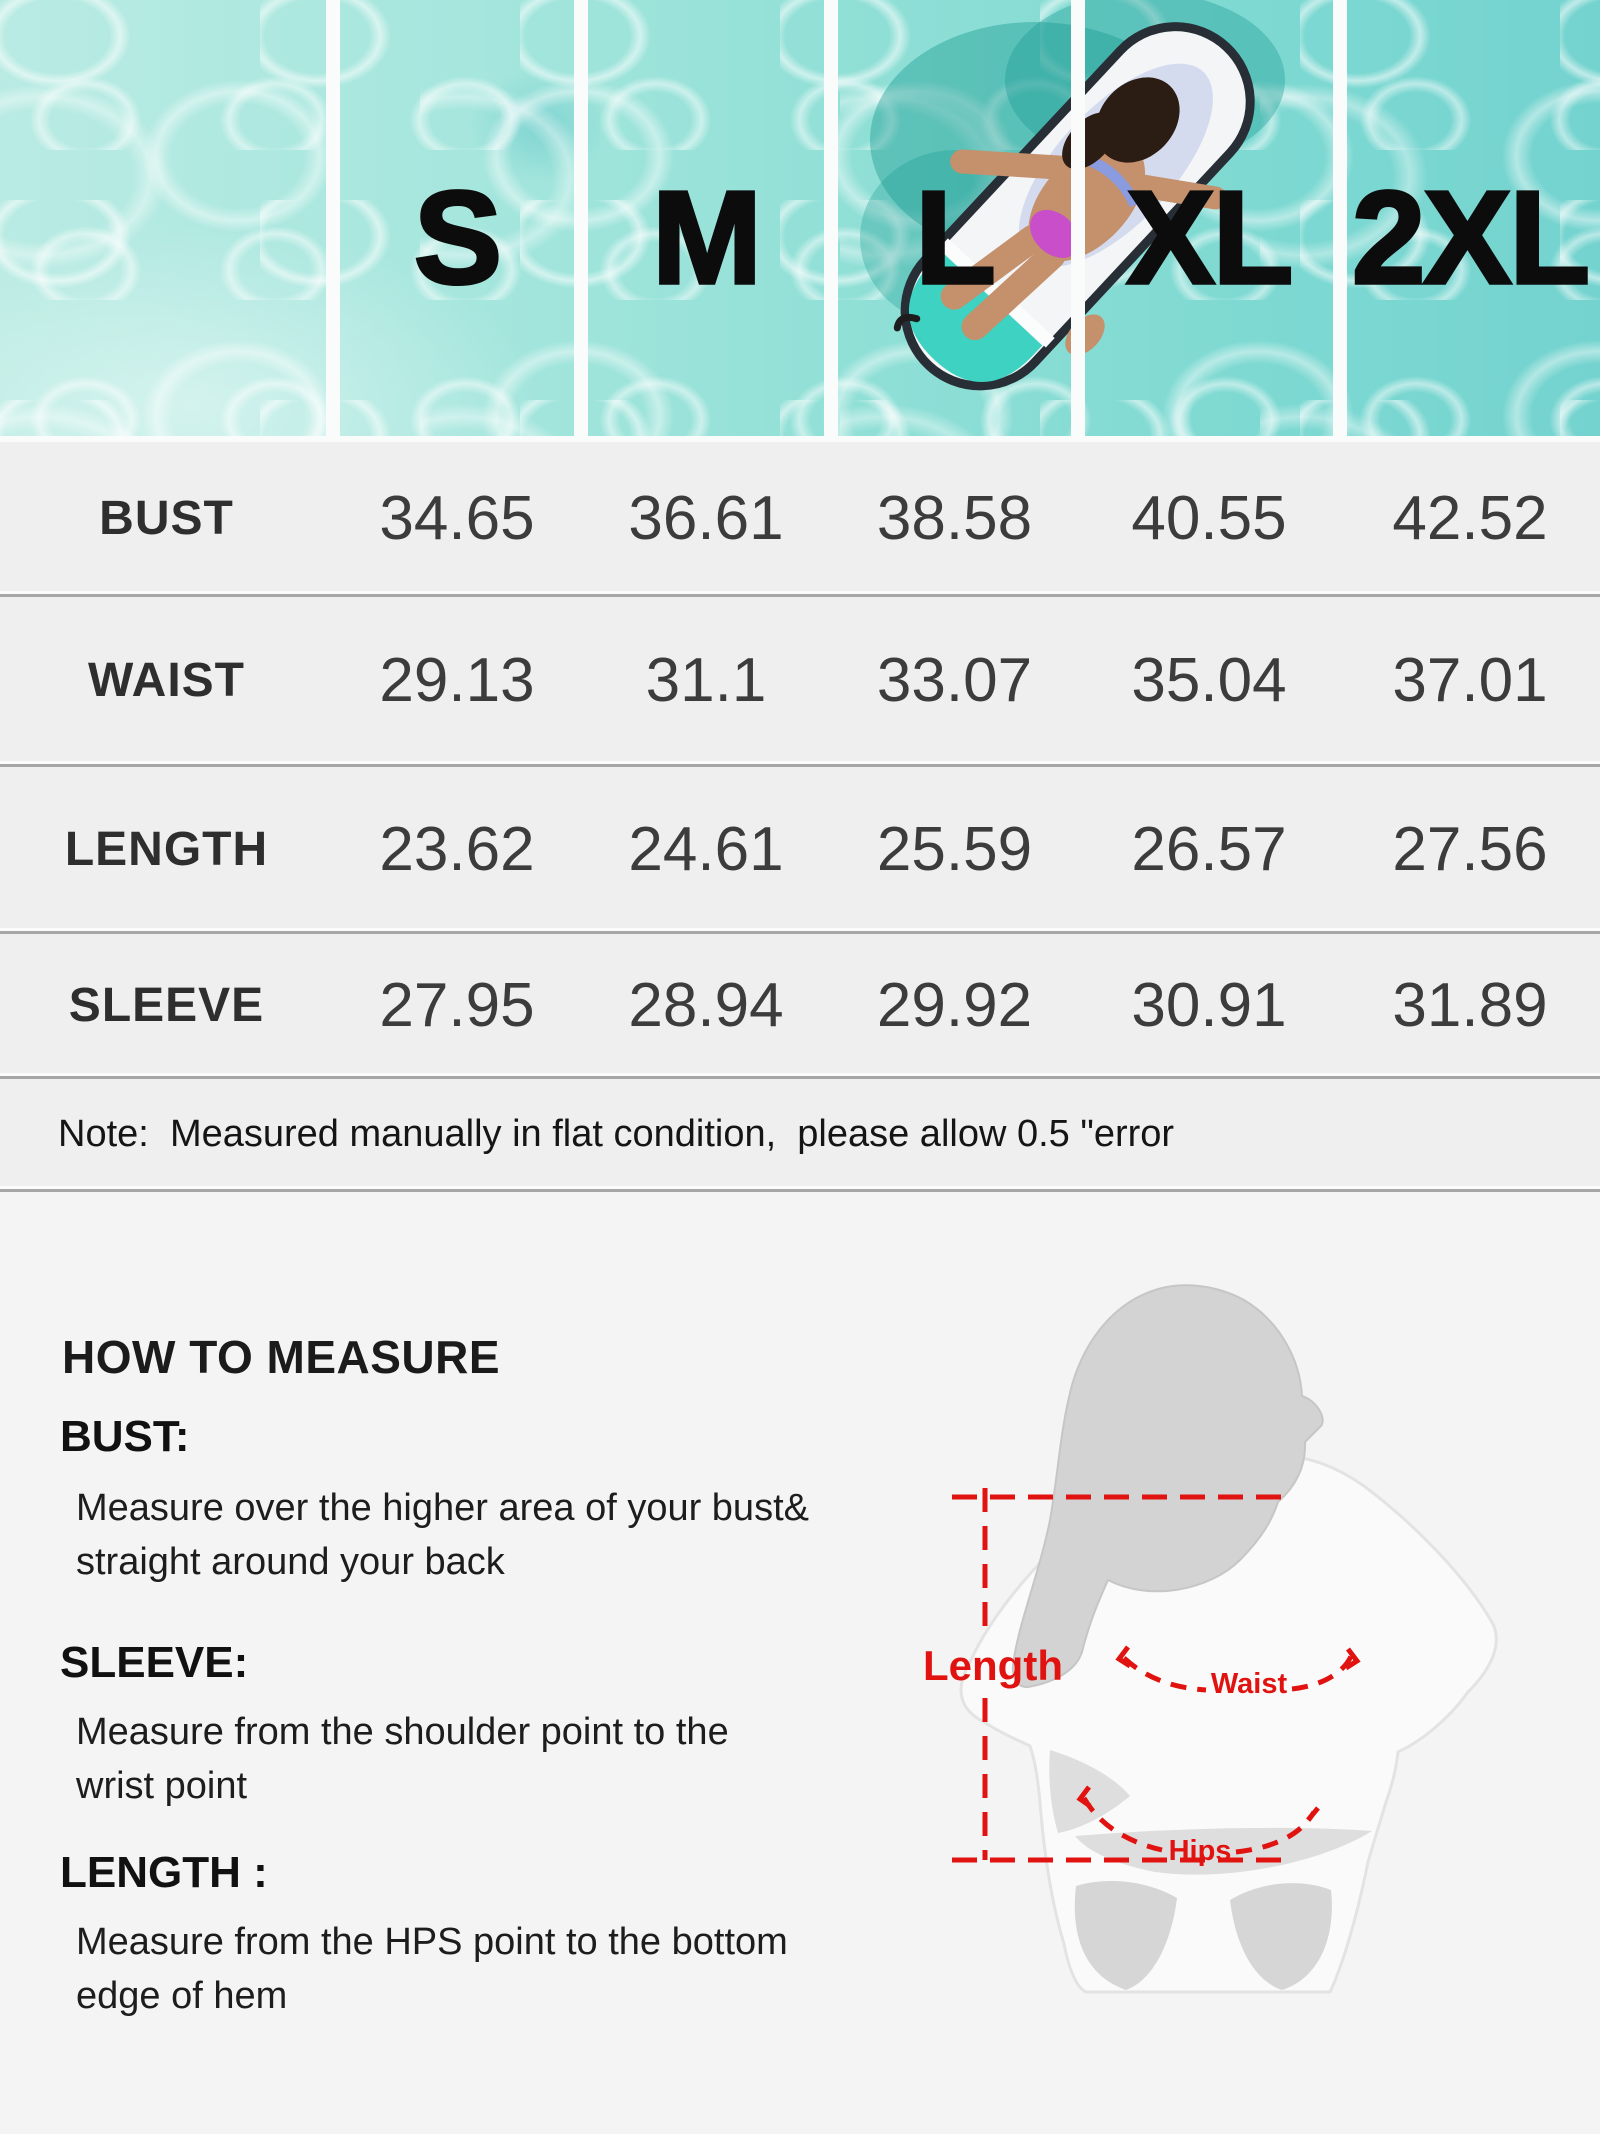  Describe the element at coordinates (457, 849) in the screenshot. I see `cell-value: 23.62` at that location.